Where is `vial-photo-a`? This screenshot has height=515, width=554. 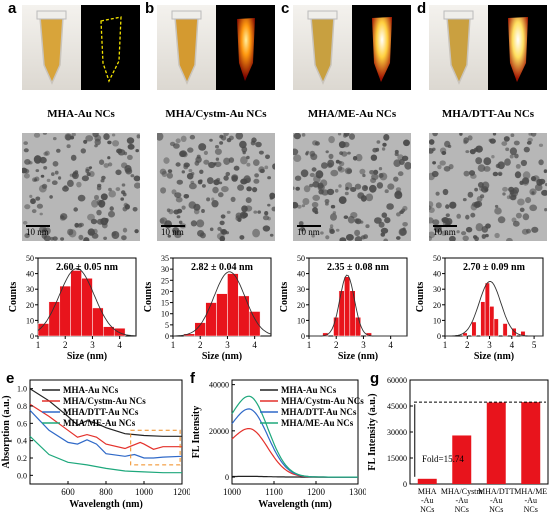 vial-photo-a is located at coordinates (81, 47).